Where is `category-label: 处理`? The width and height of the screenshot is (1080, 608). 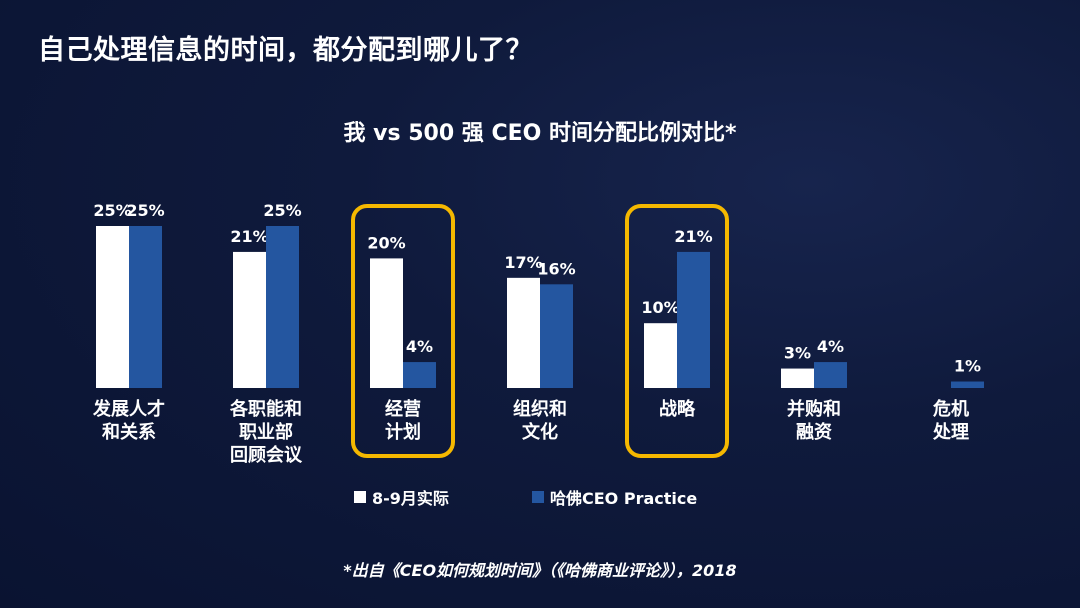 category-label: 处理 is located at coordinates (950, 432).